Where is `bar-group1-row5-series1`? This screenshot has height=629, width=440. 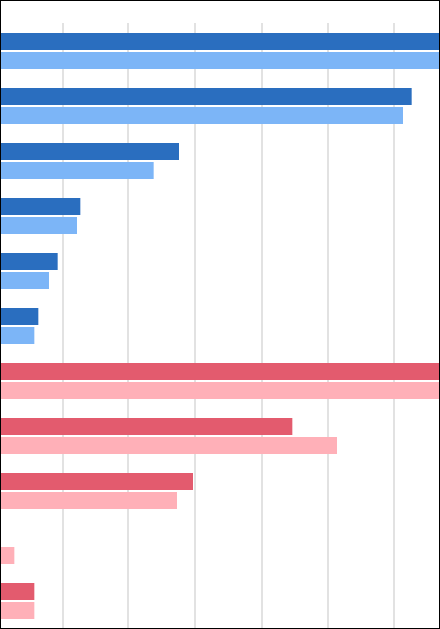 bar-group1-row5-series1 is located at coordinates (29, 261).